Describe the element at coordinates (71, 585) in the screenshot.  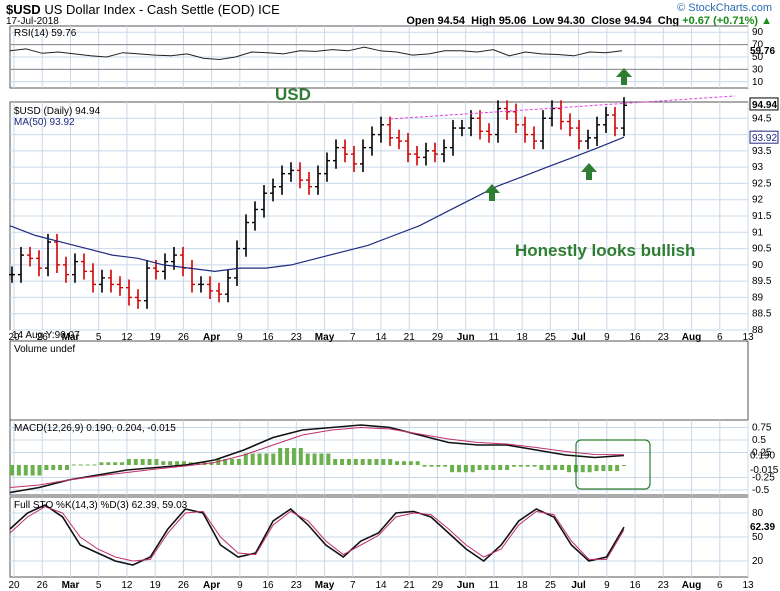
I see `x-tick-label-bottom: Mar` at that location.